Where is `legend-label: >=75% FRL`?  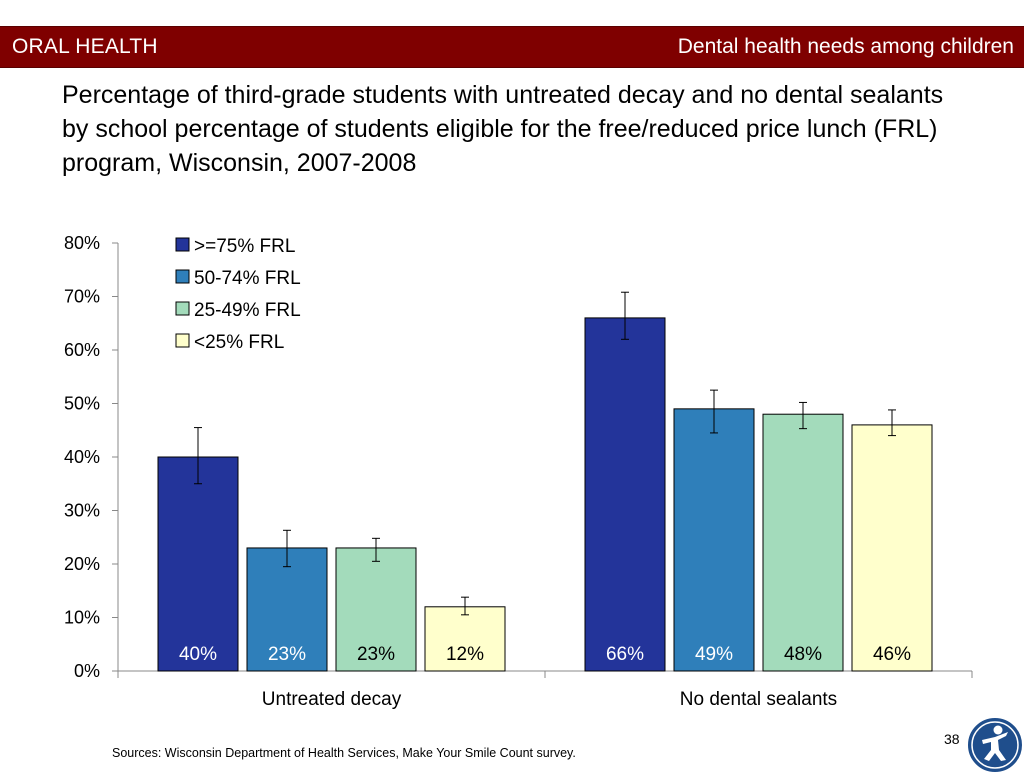 legend-label: >=75% FRL is located at coordinates (244, 246).